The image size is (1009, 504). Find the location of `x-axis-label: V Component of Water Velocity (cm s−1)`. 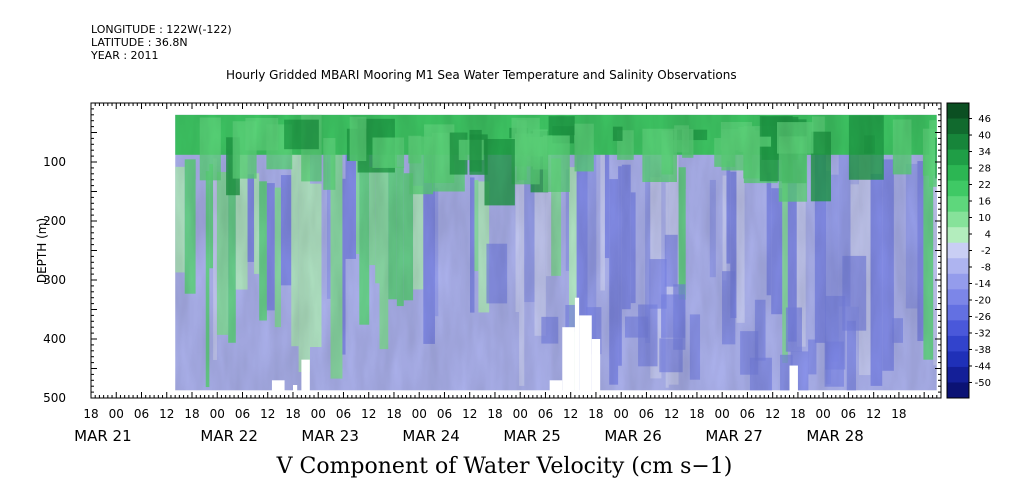

x-axis-label: V Component of Water Velocity (cm s−1) is located at coordinates (504, 466).